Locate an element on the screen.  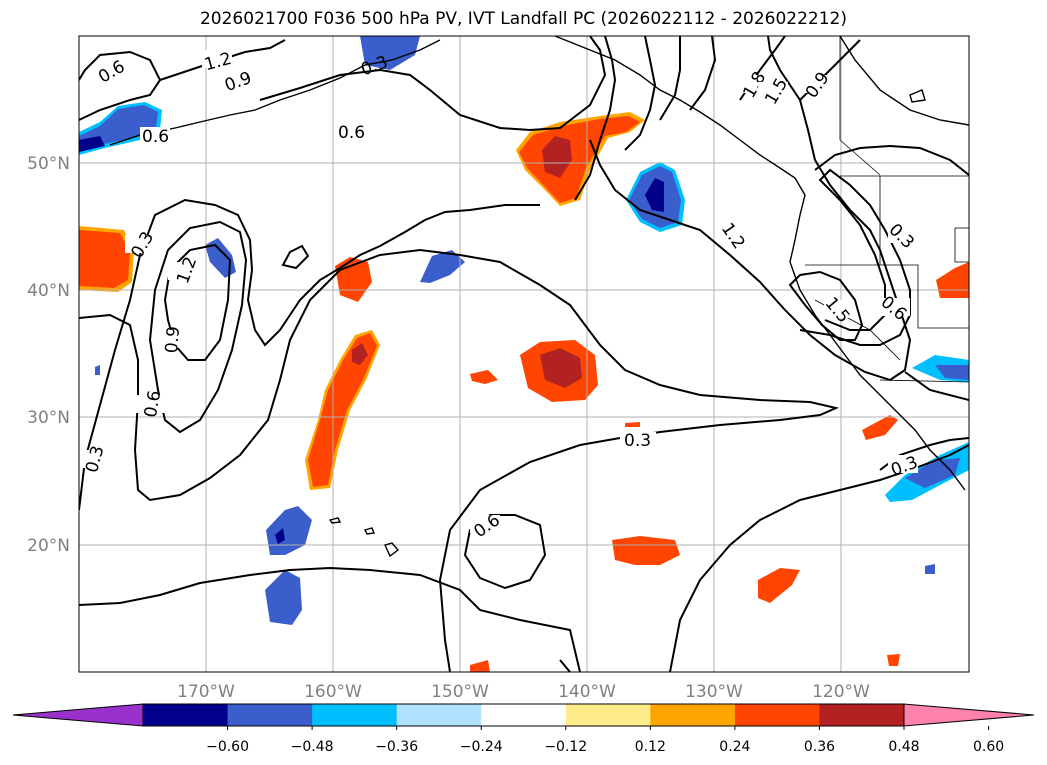
longitude-tick-label: 130°W is located at coordinates (714, 692).